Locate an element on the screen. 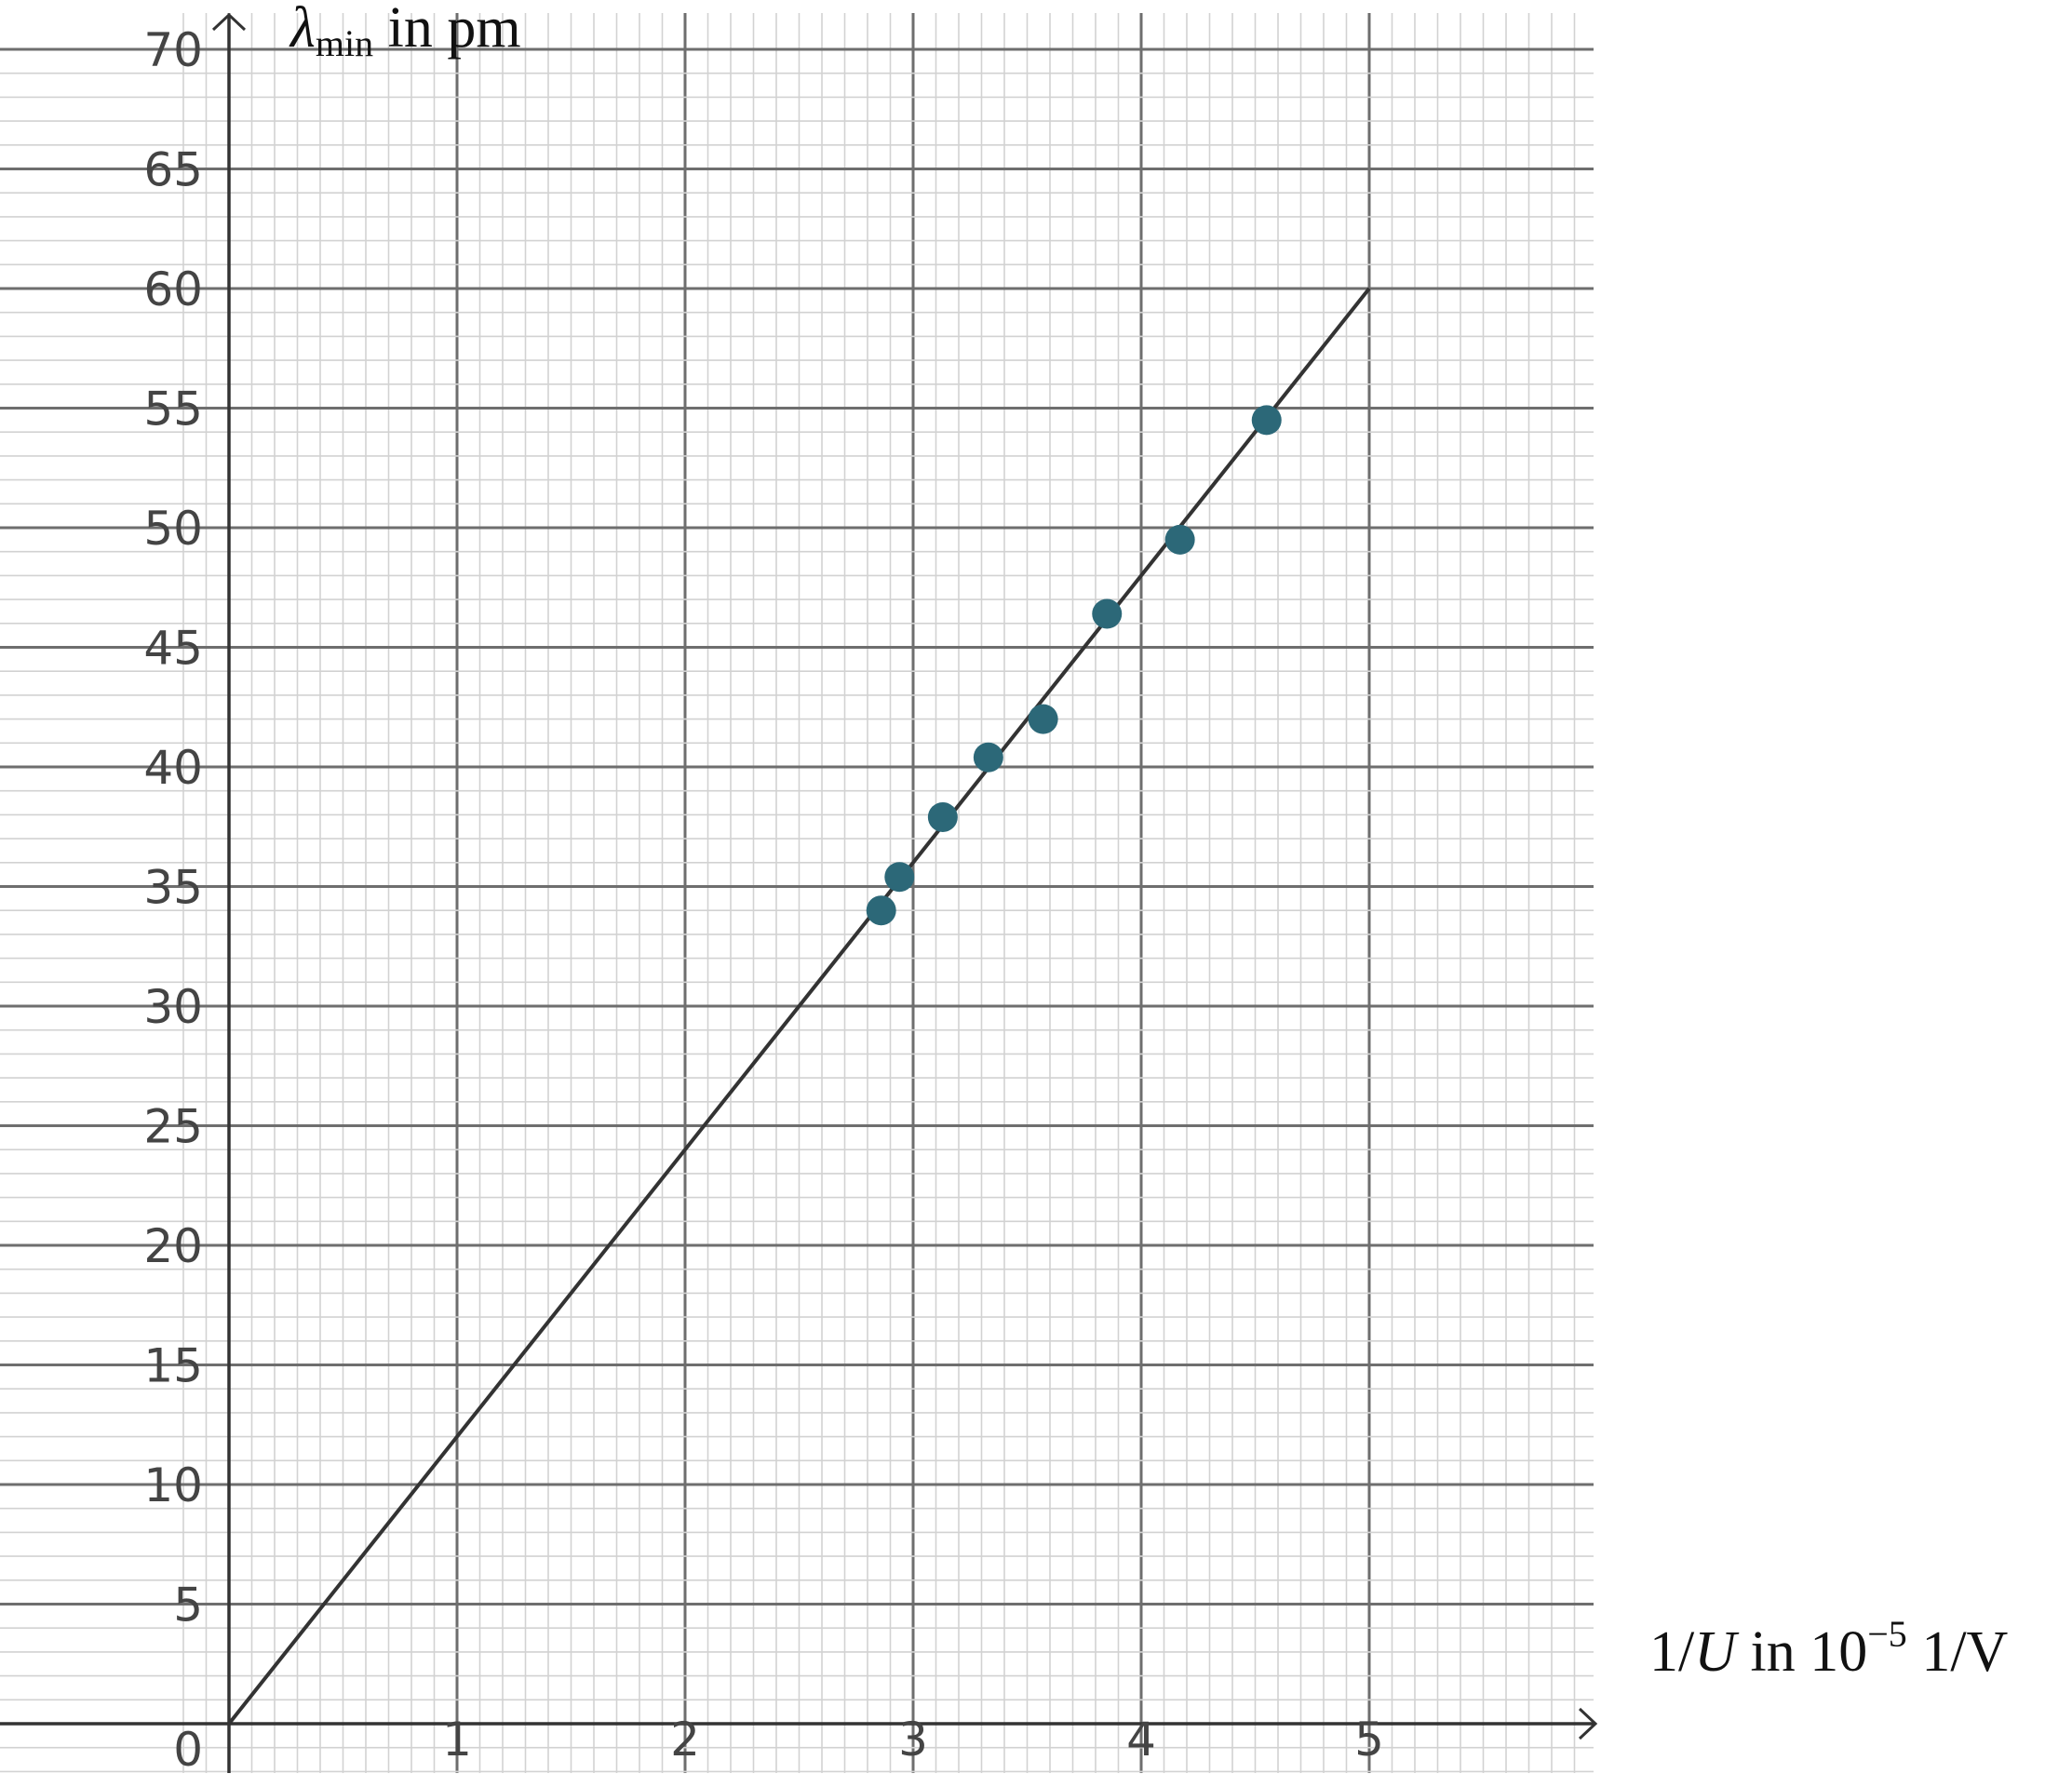  y-tick-label: 10 is located at coordinates (173, 1485).